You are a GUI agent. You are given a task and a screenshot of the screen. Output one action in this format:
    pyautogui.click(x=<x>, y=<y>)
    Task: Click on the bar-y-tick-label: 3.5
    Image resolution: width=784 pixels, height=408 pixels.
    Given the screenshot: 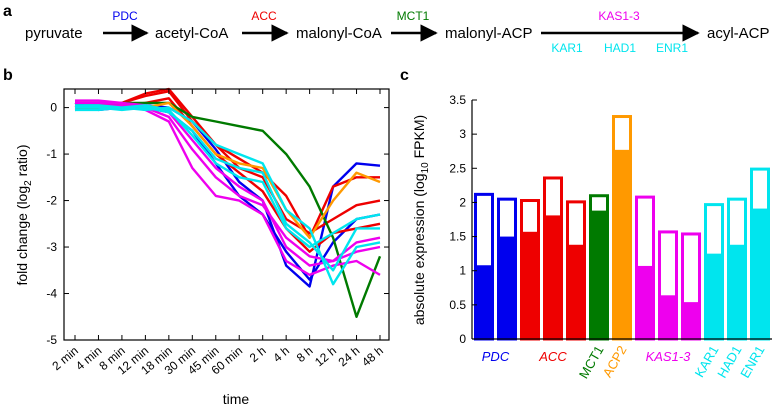 What is the action you would take?
    pyautogui.click(x=457, y=100)
    